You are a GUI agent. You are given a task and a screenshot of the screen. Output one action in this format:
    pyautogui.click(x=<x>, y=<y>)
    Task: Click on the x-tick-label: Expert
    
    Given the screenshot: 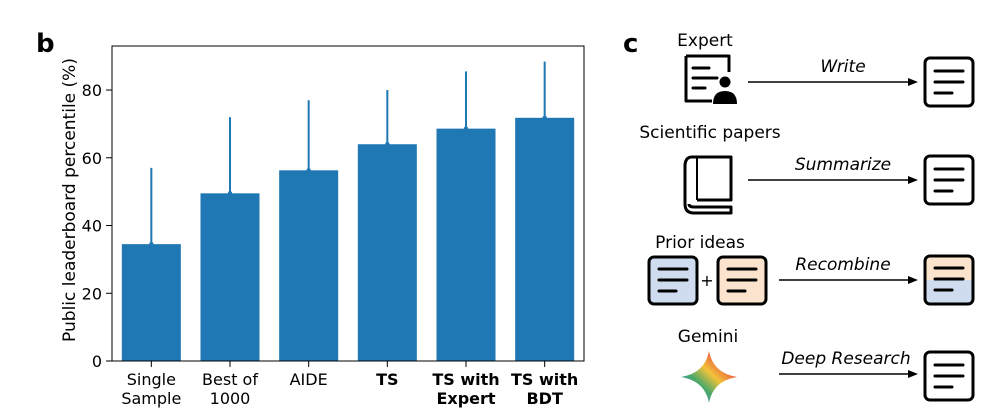 What is the action you would take?
    pyautogui.click(x=465, y=398)
    